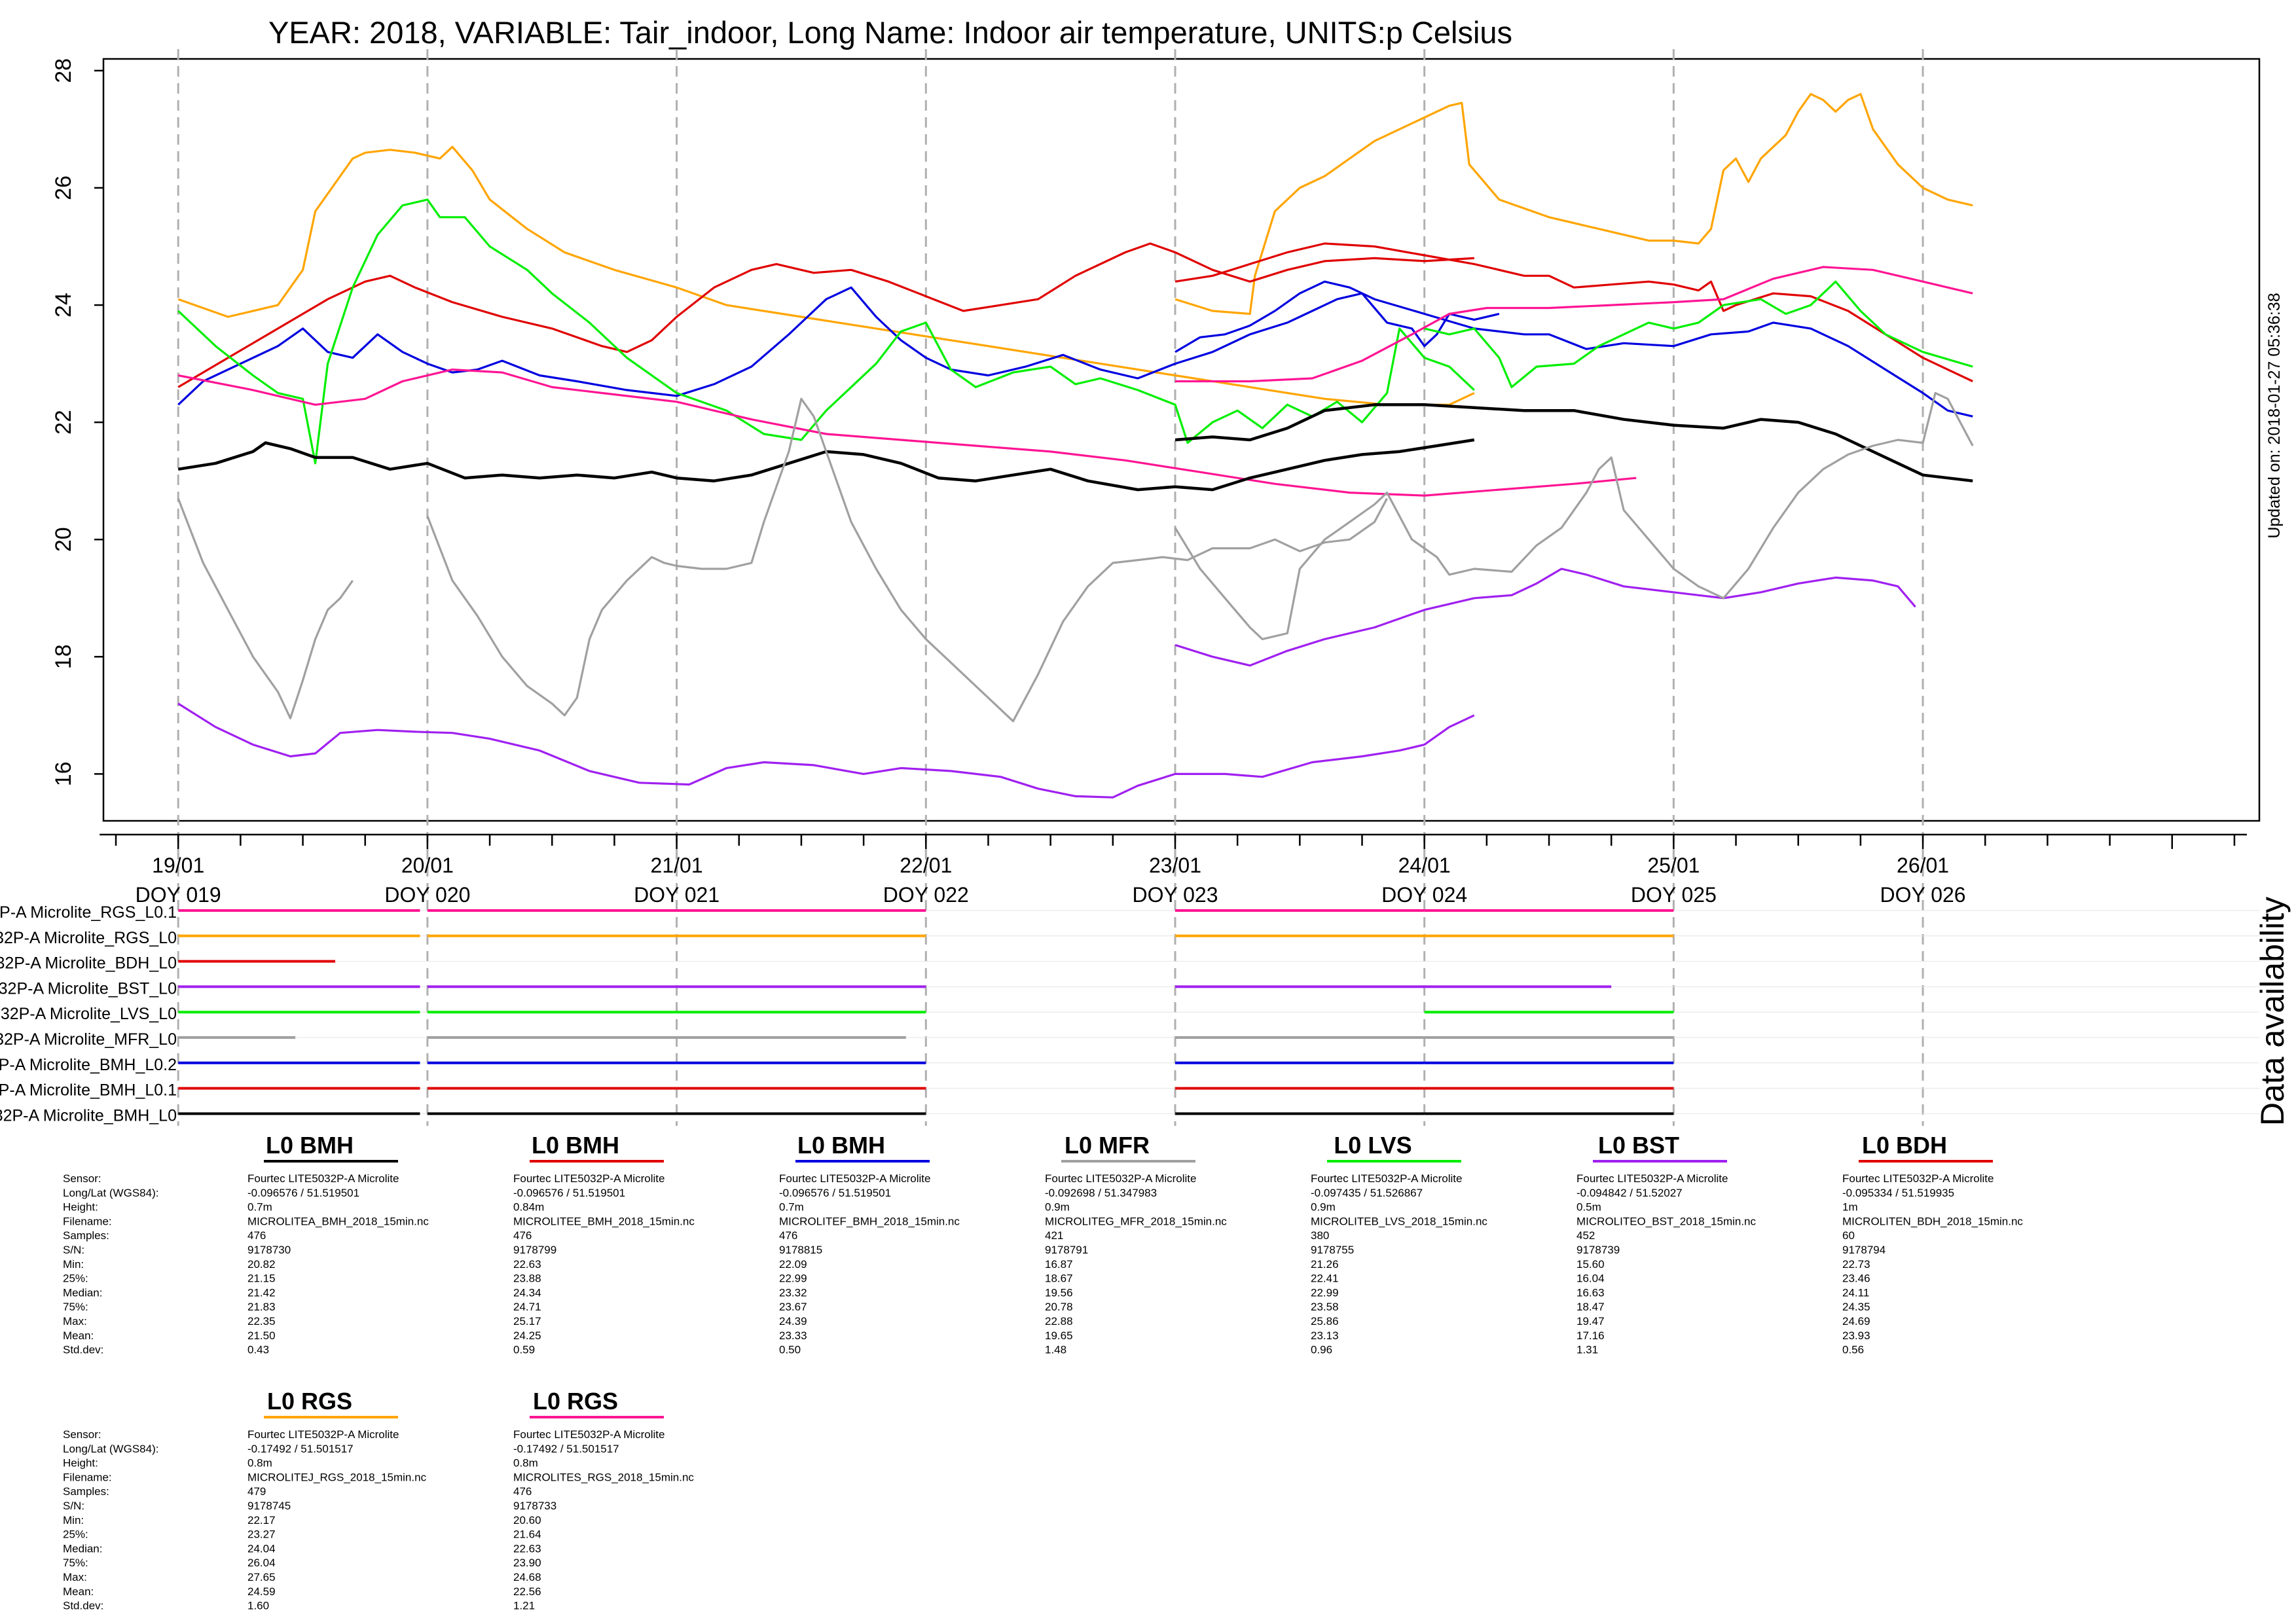 This screenshot has height=1624, width=2296. Describe the element at coordinates (1321, 1350) in the screenshot. I see `stats-value: 0.96` at that location.